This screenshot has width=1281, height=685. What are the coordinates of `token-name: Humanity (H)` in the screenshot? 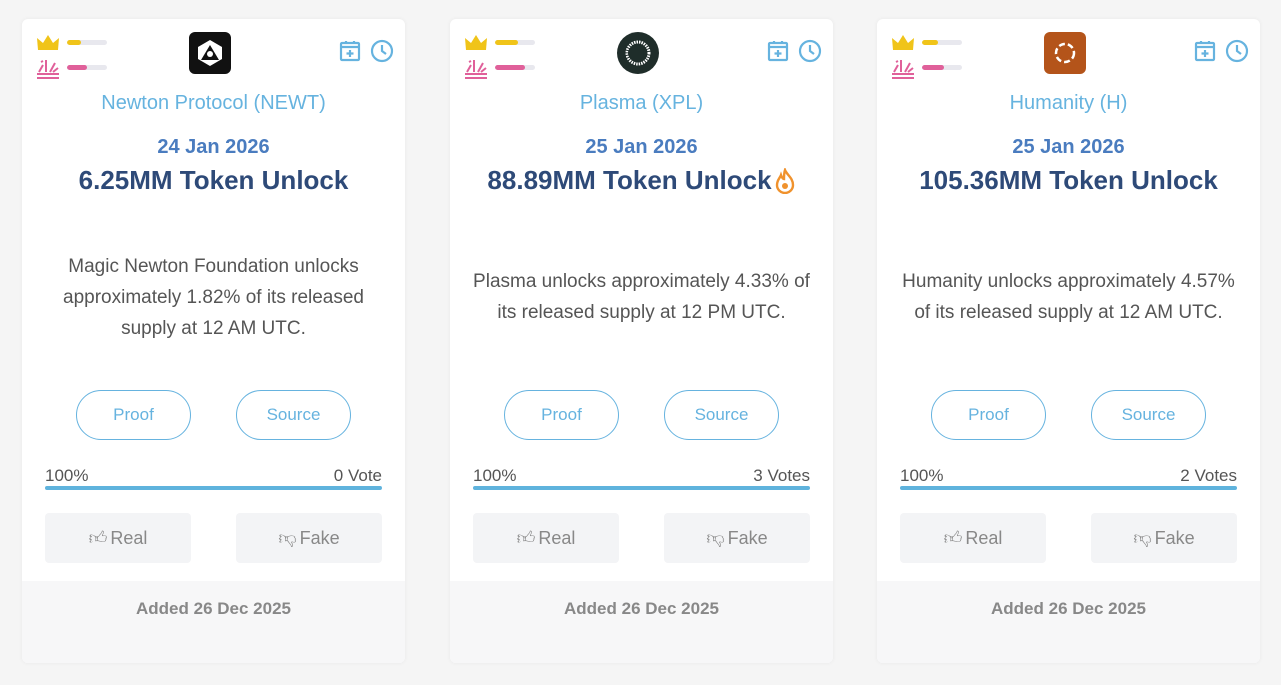 It's located at (1068, 103).